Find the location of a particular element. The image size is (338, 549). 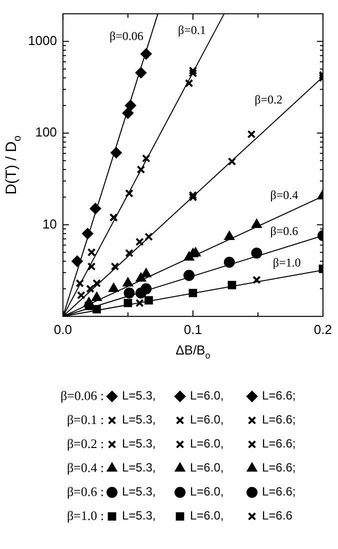

text: β=0.1 : is located at coordinates (85, 419).